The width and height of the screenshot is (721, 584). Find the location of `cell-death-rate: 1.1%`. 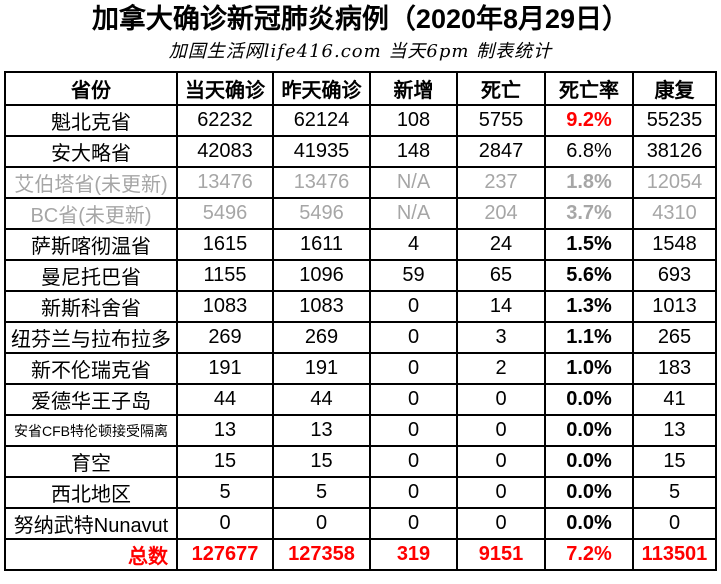

cell-death-rate: 1.1% is located at coordinates (589, 337).